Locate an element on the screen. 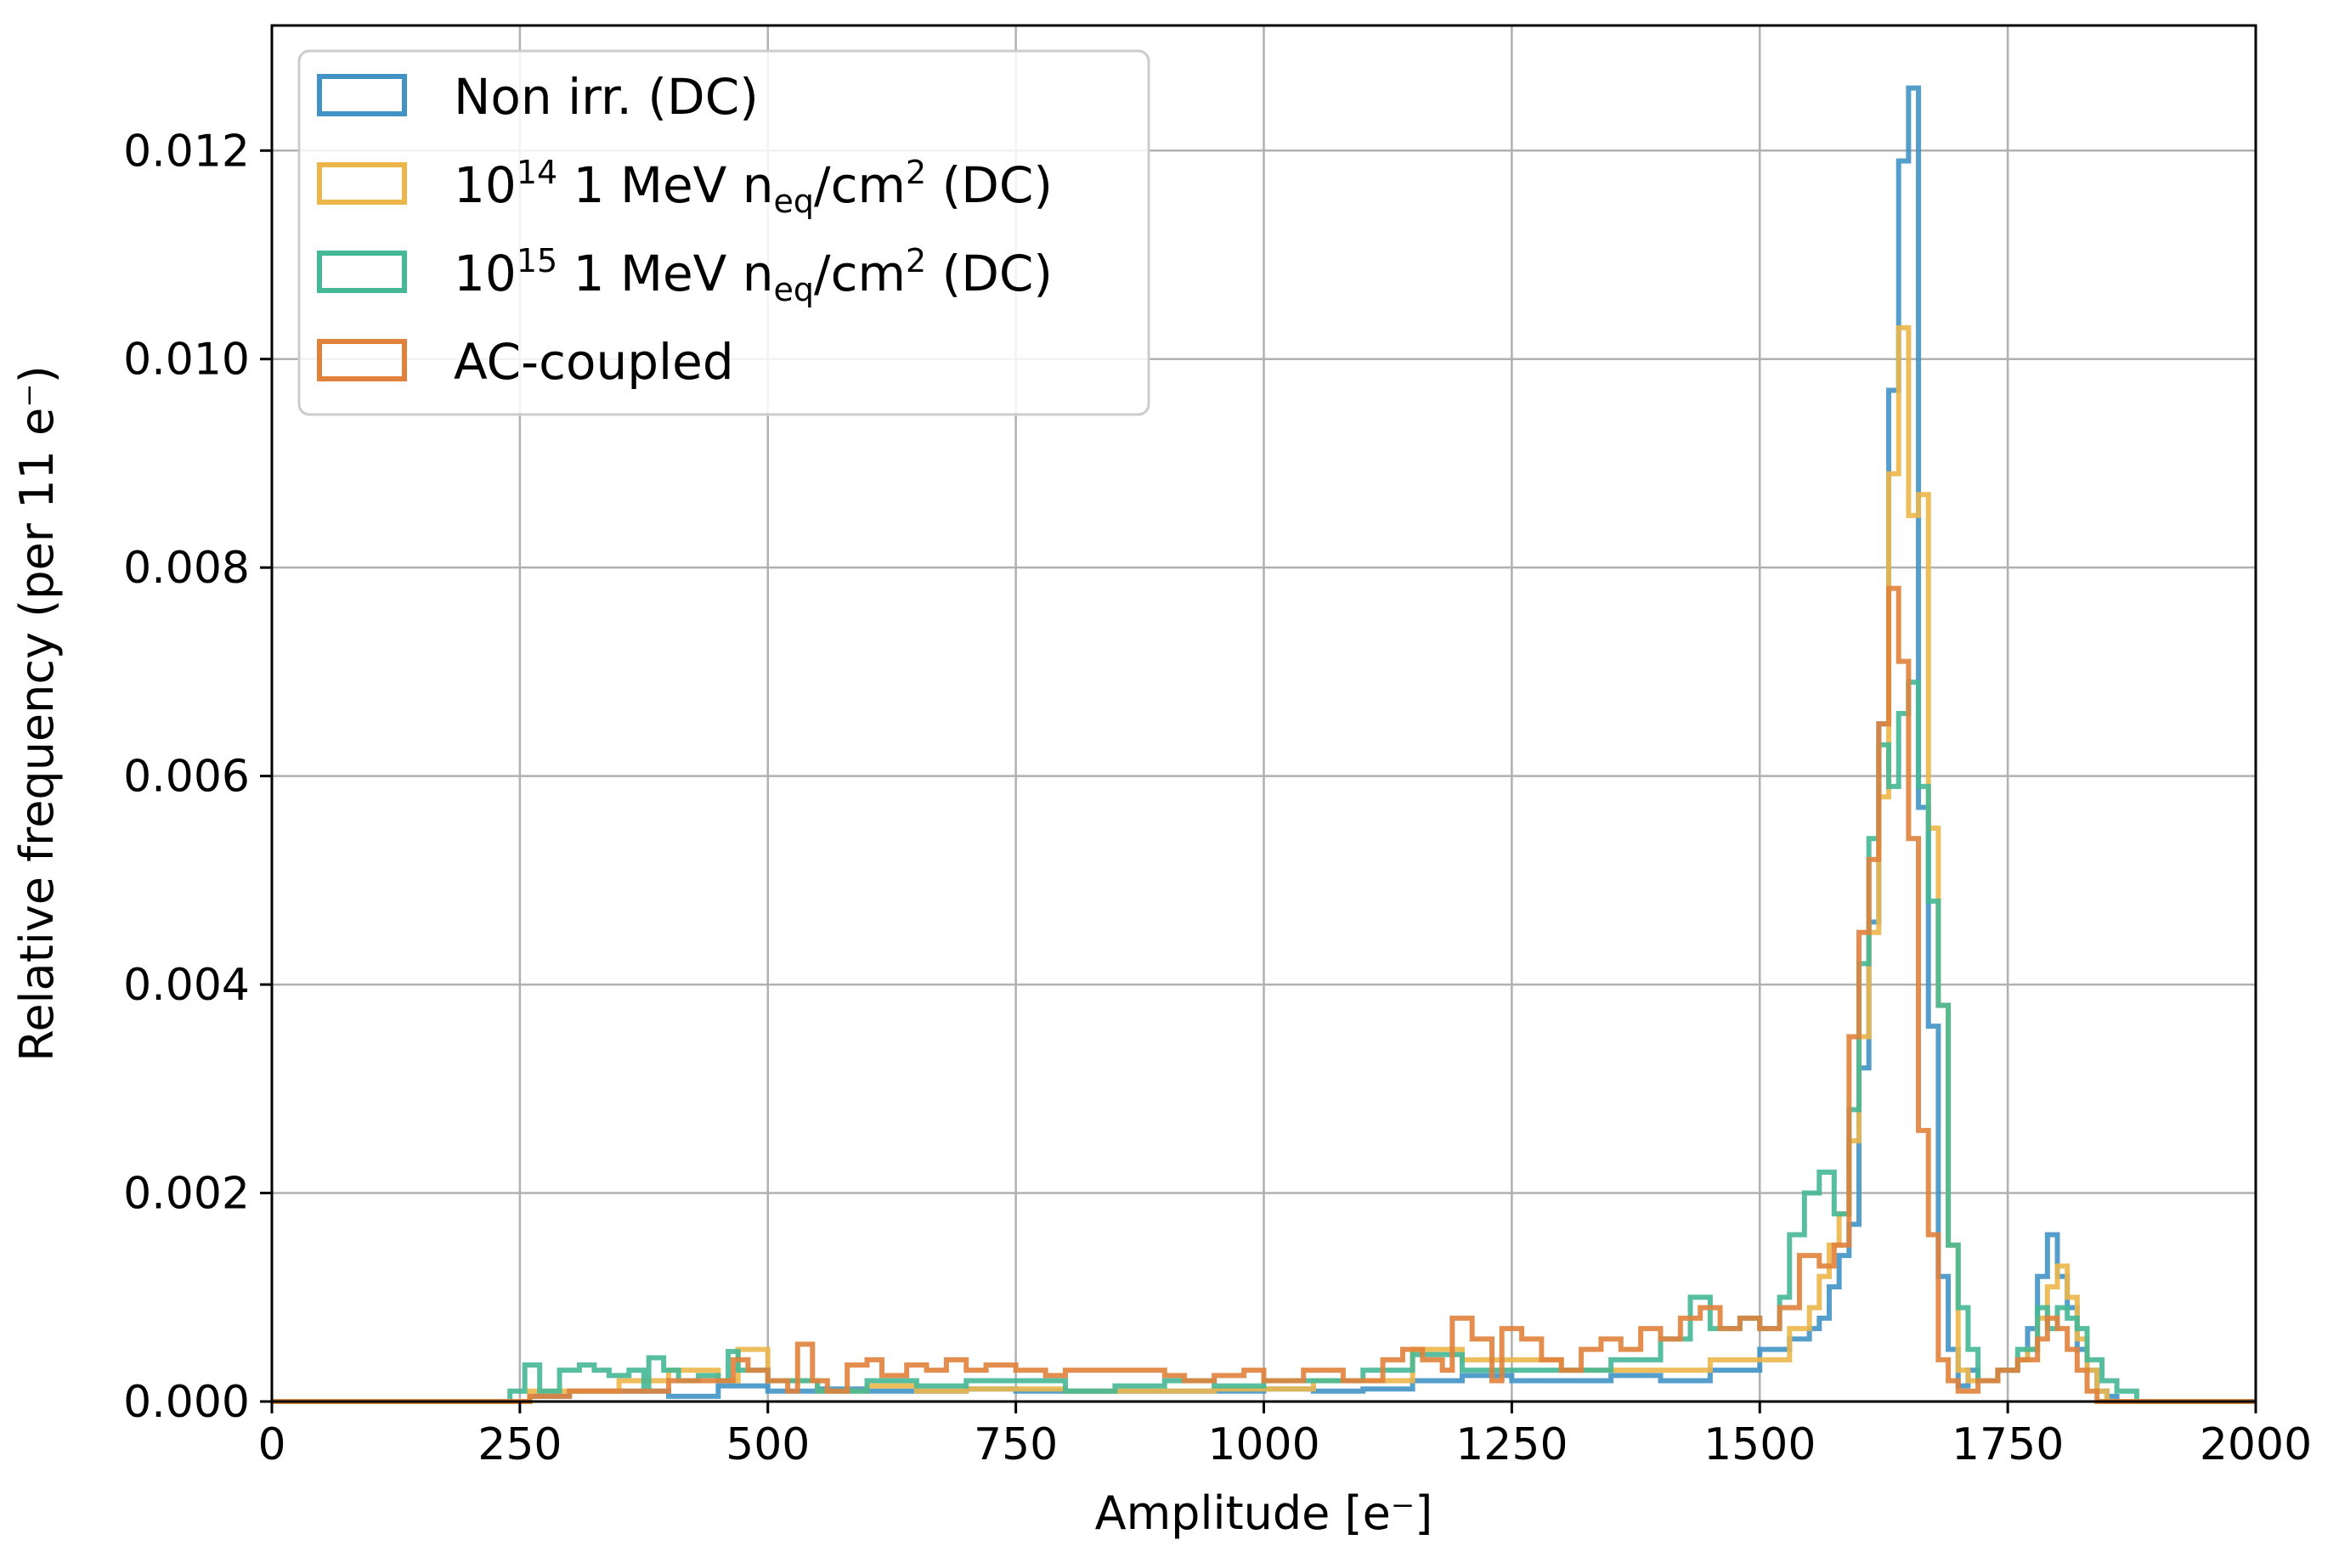  y-tick-label: 0.004 is located at coordinates (186, 986).